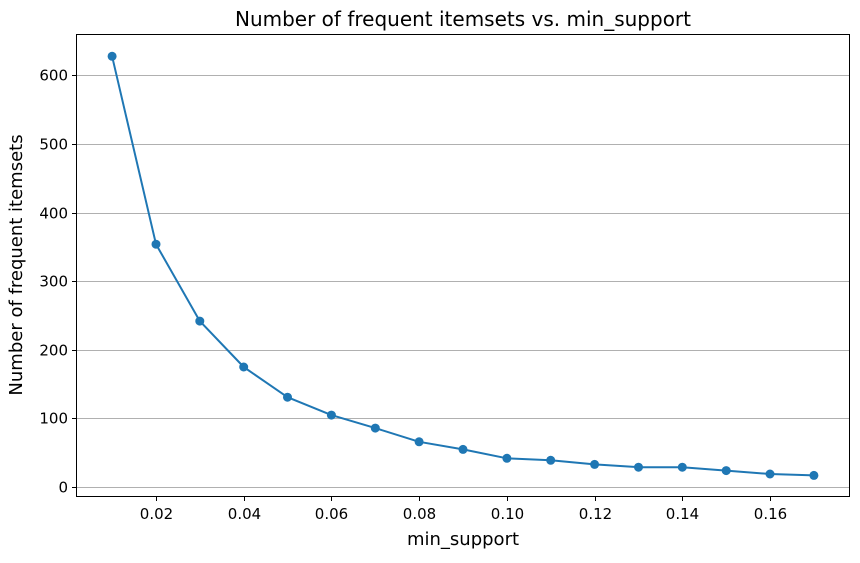 The image size is (860, 563). What do you see at coordinates (463, 539) in the screenshot?
I see `x-axis-label: min_support` at bounding box center [463, 539].